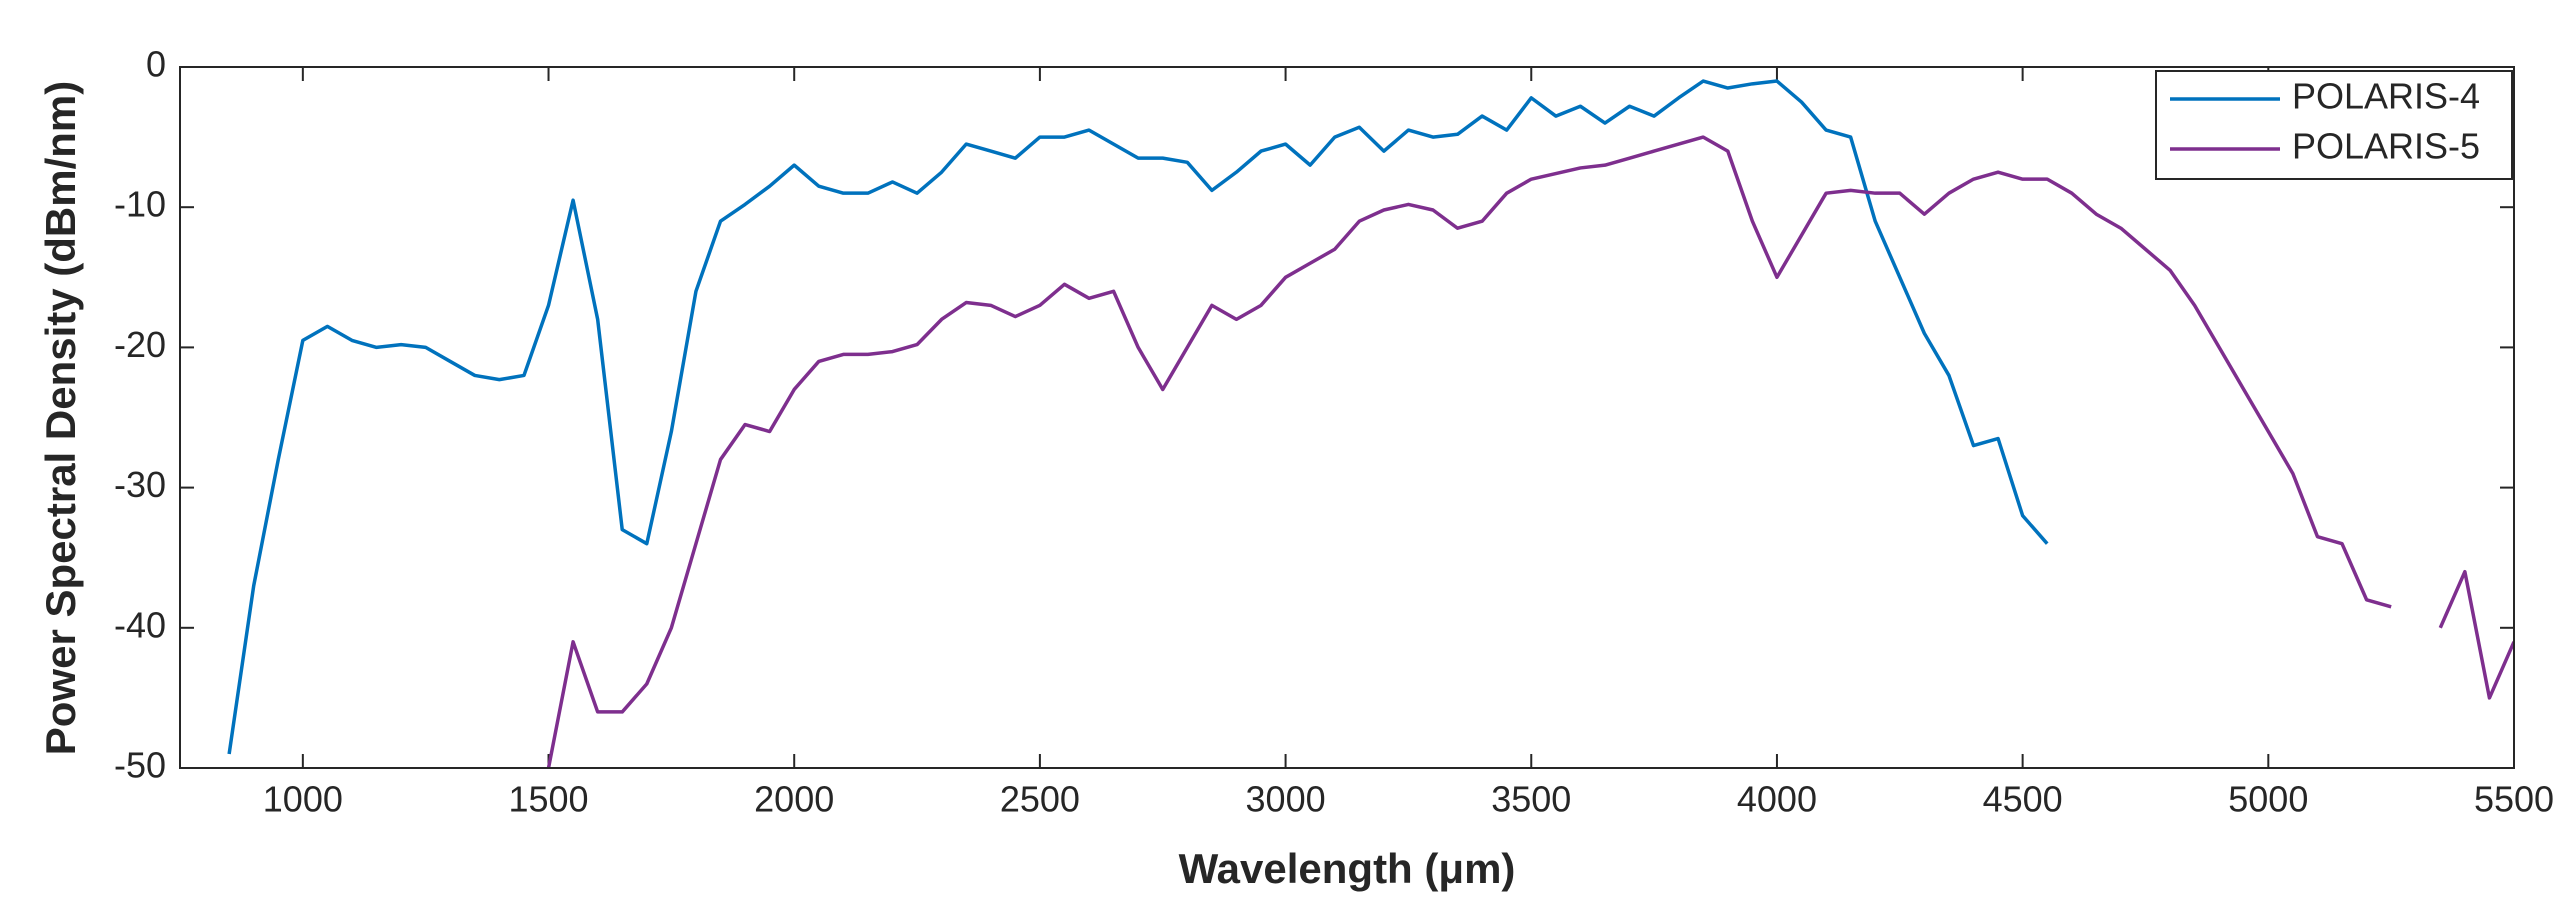 This screenshot has width=2572, height=900. Describe the element at coordinates (140, 765) in the screenshot. I see `y-tick-label: -50` at that location.